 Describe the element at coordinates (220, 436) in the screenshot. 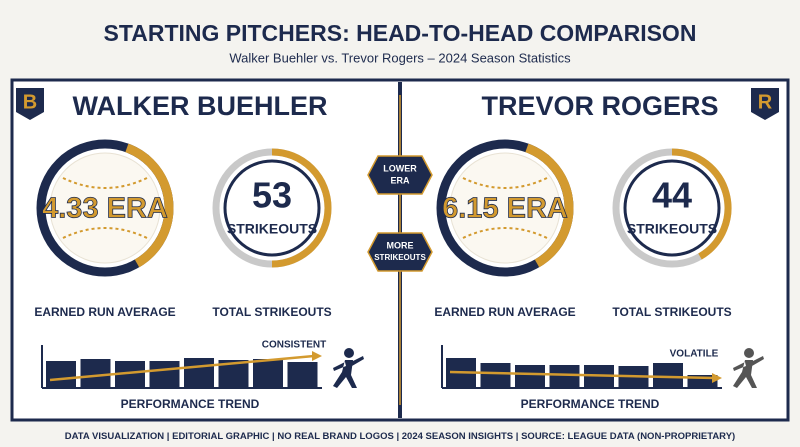

I see `footer-item: EDITORIAL GRAPHIC` at that location.